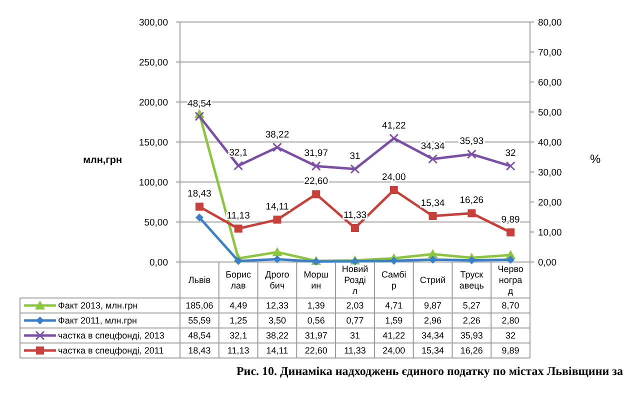  Describe the element at coordinates (550, 52) in the screenshot. I see `y2-tick-label: 70,00` at that location.